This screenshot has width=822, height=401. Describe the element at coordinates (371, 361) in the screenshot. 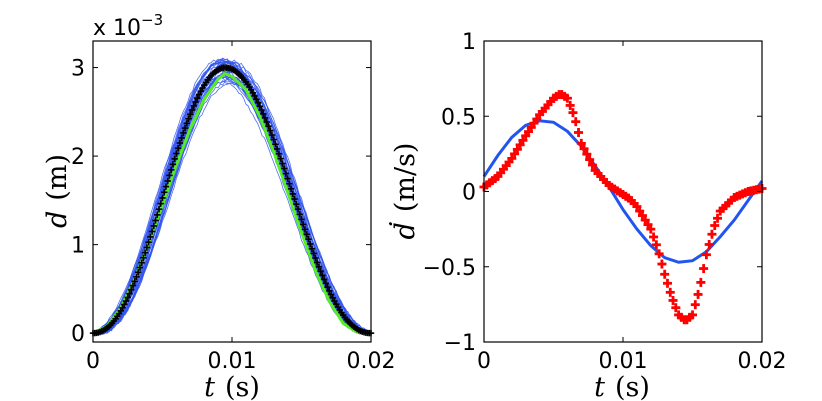

I see `left-x-tick-label: 0.02` at that location.